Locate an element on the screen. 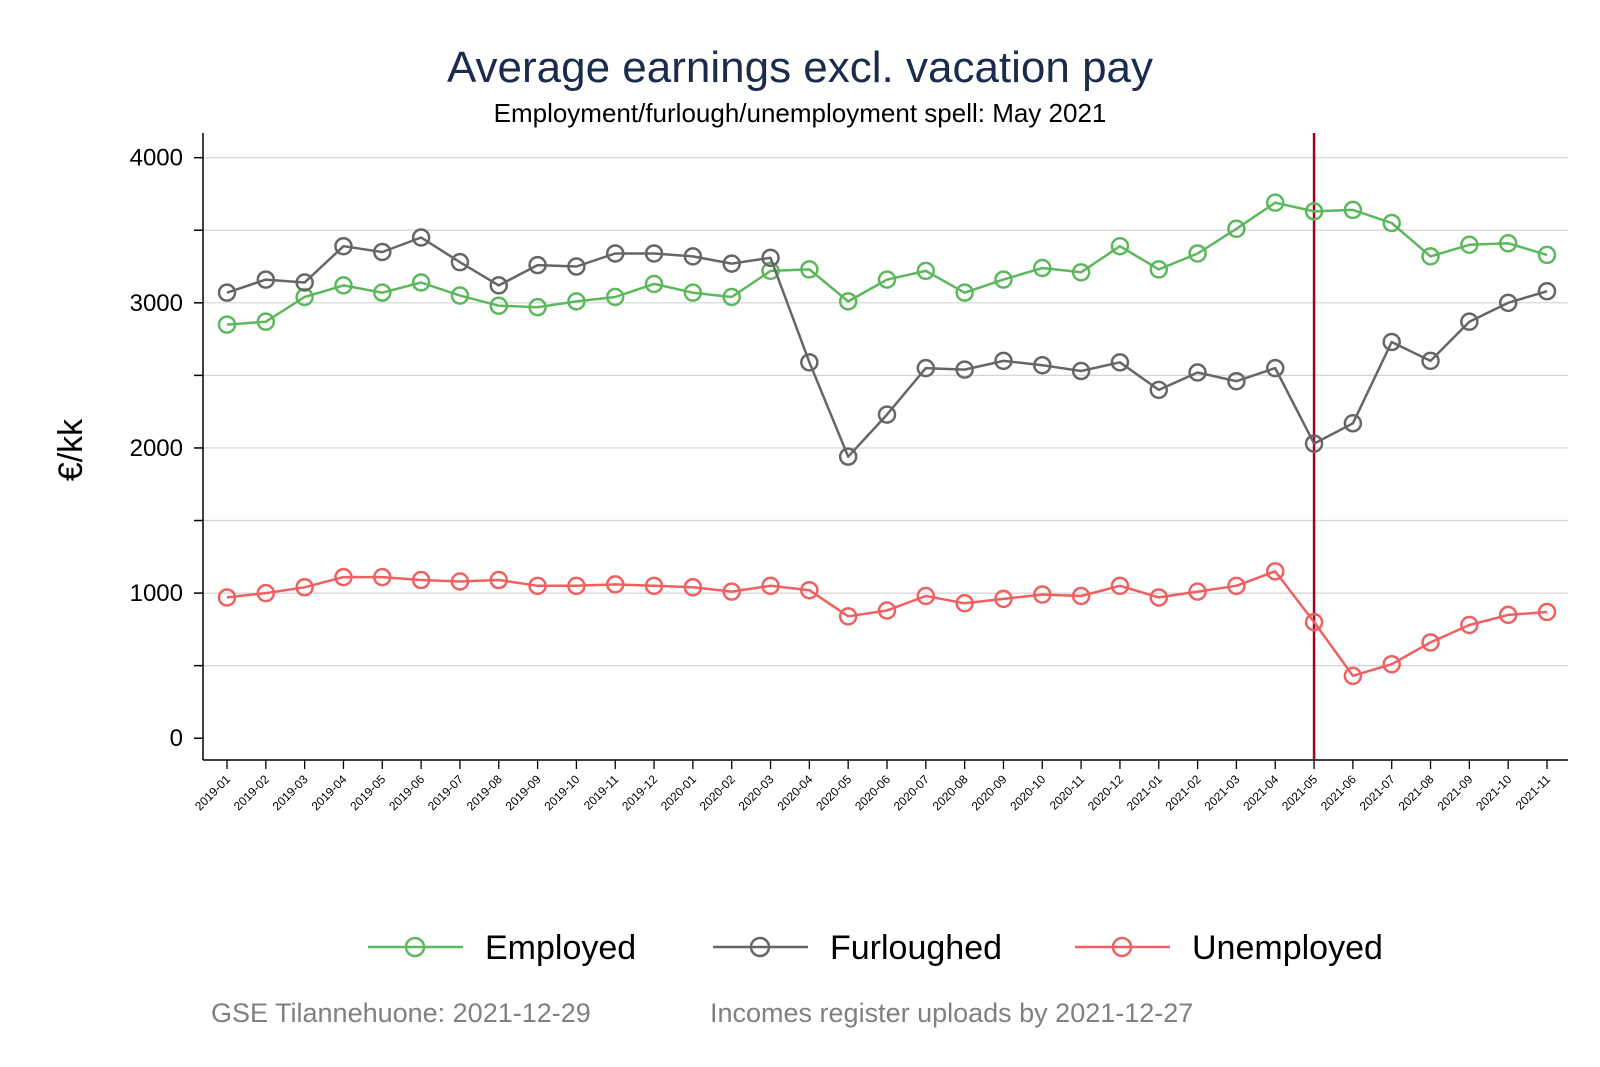 This screenshot has height=1067, width=1600. footer-left-note: GSE Tilannehuone: 2021-12-29 is located at coordinates (401, 1013).